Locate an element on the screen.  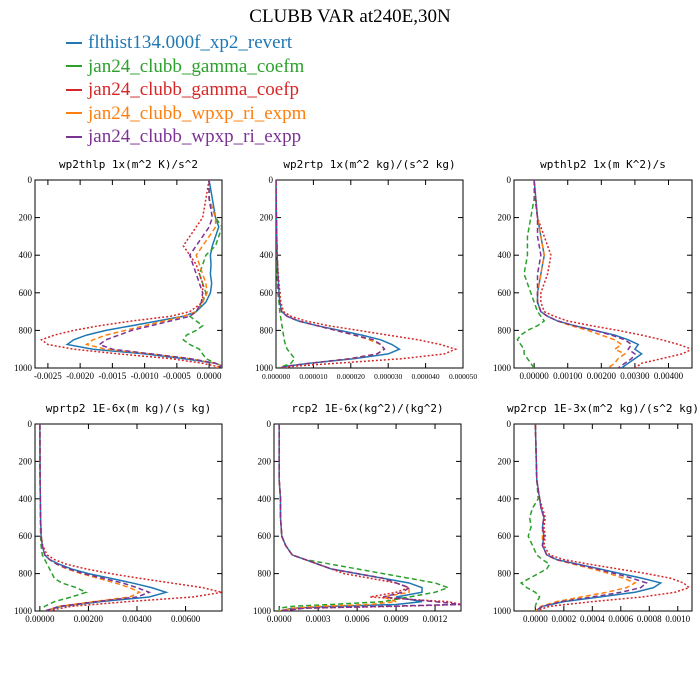
x-tick-label: -0.0015 is located at coordinates (113, 376).